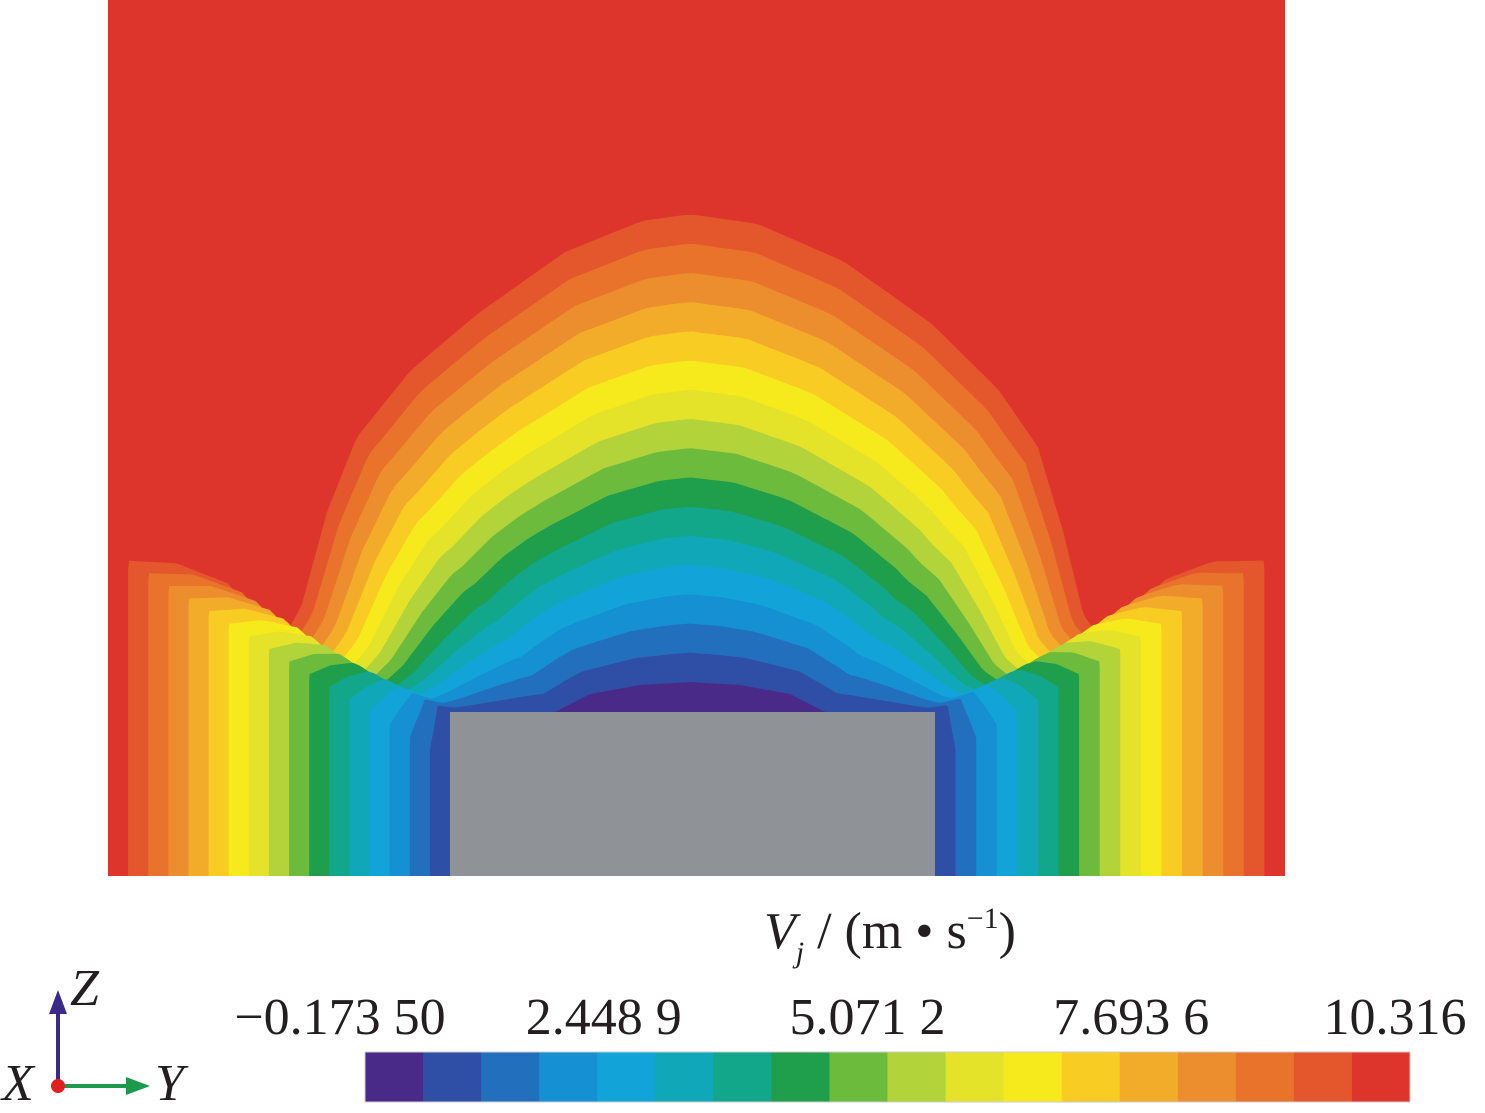 Image resolution: width=1485 pixels, height=1113 pixels. Describe the element at coordinates (339, 1017) in the screenshot. I see `colorbar-tick-label: −0.173 50` at that location.